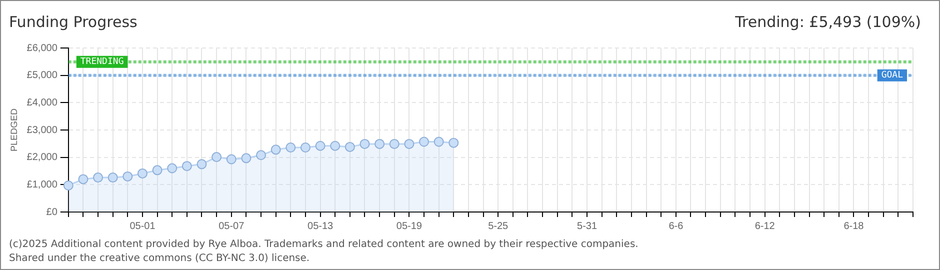  I want to click on y-tick-label: £0, so click(52, 212).